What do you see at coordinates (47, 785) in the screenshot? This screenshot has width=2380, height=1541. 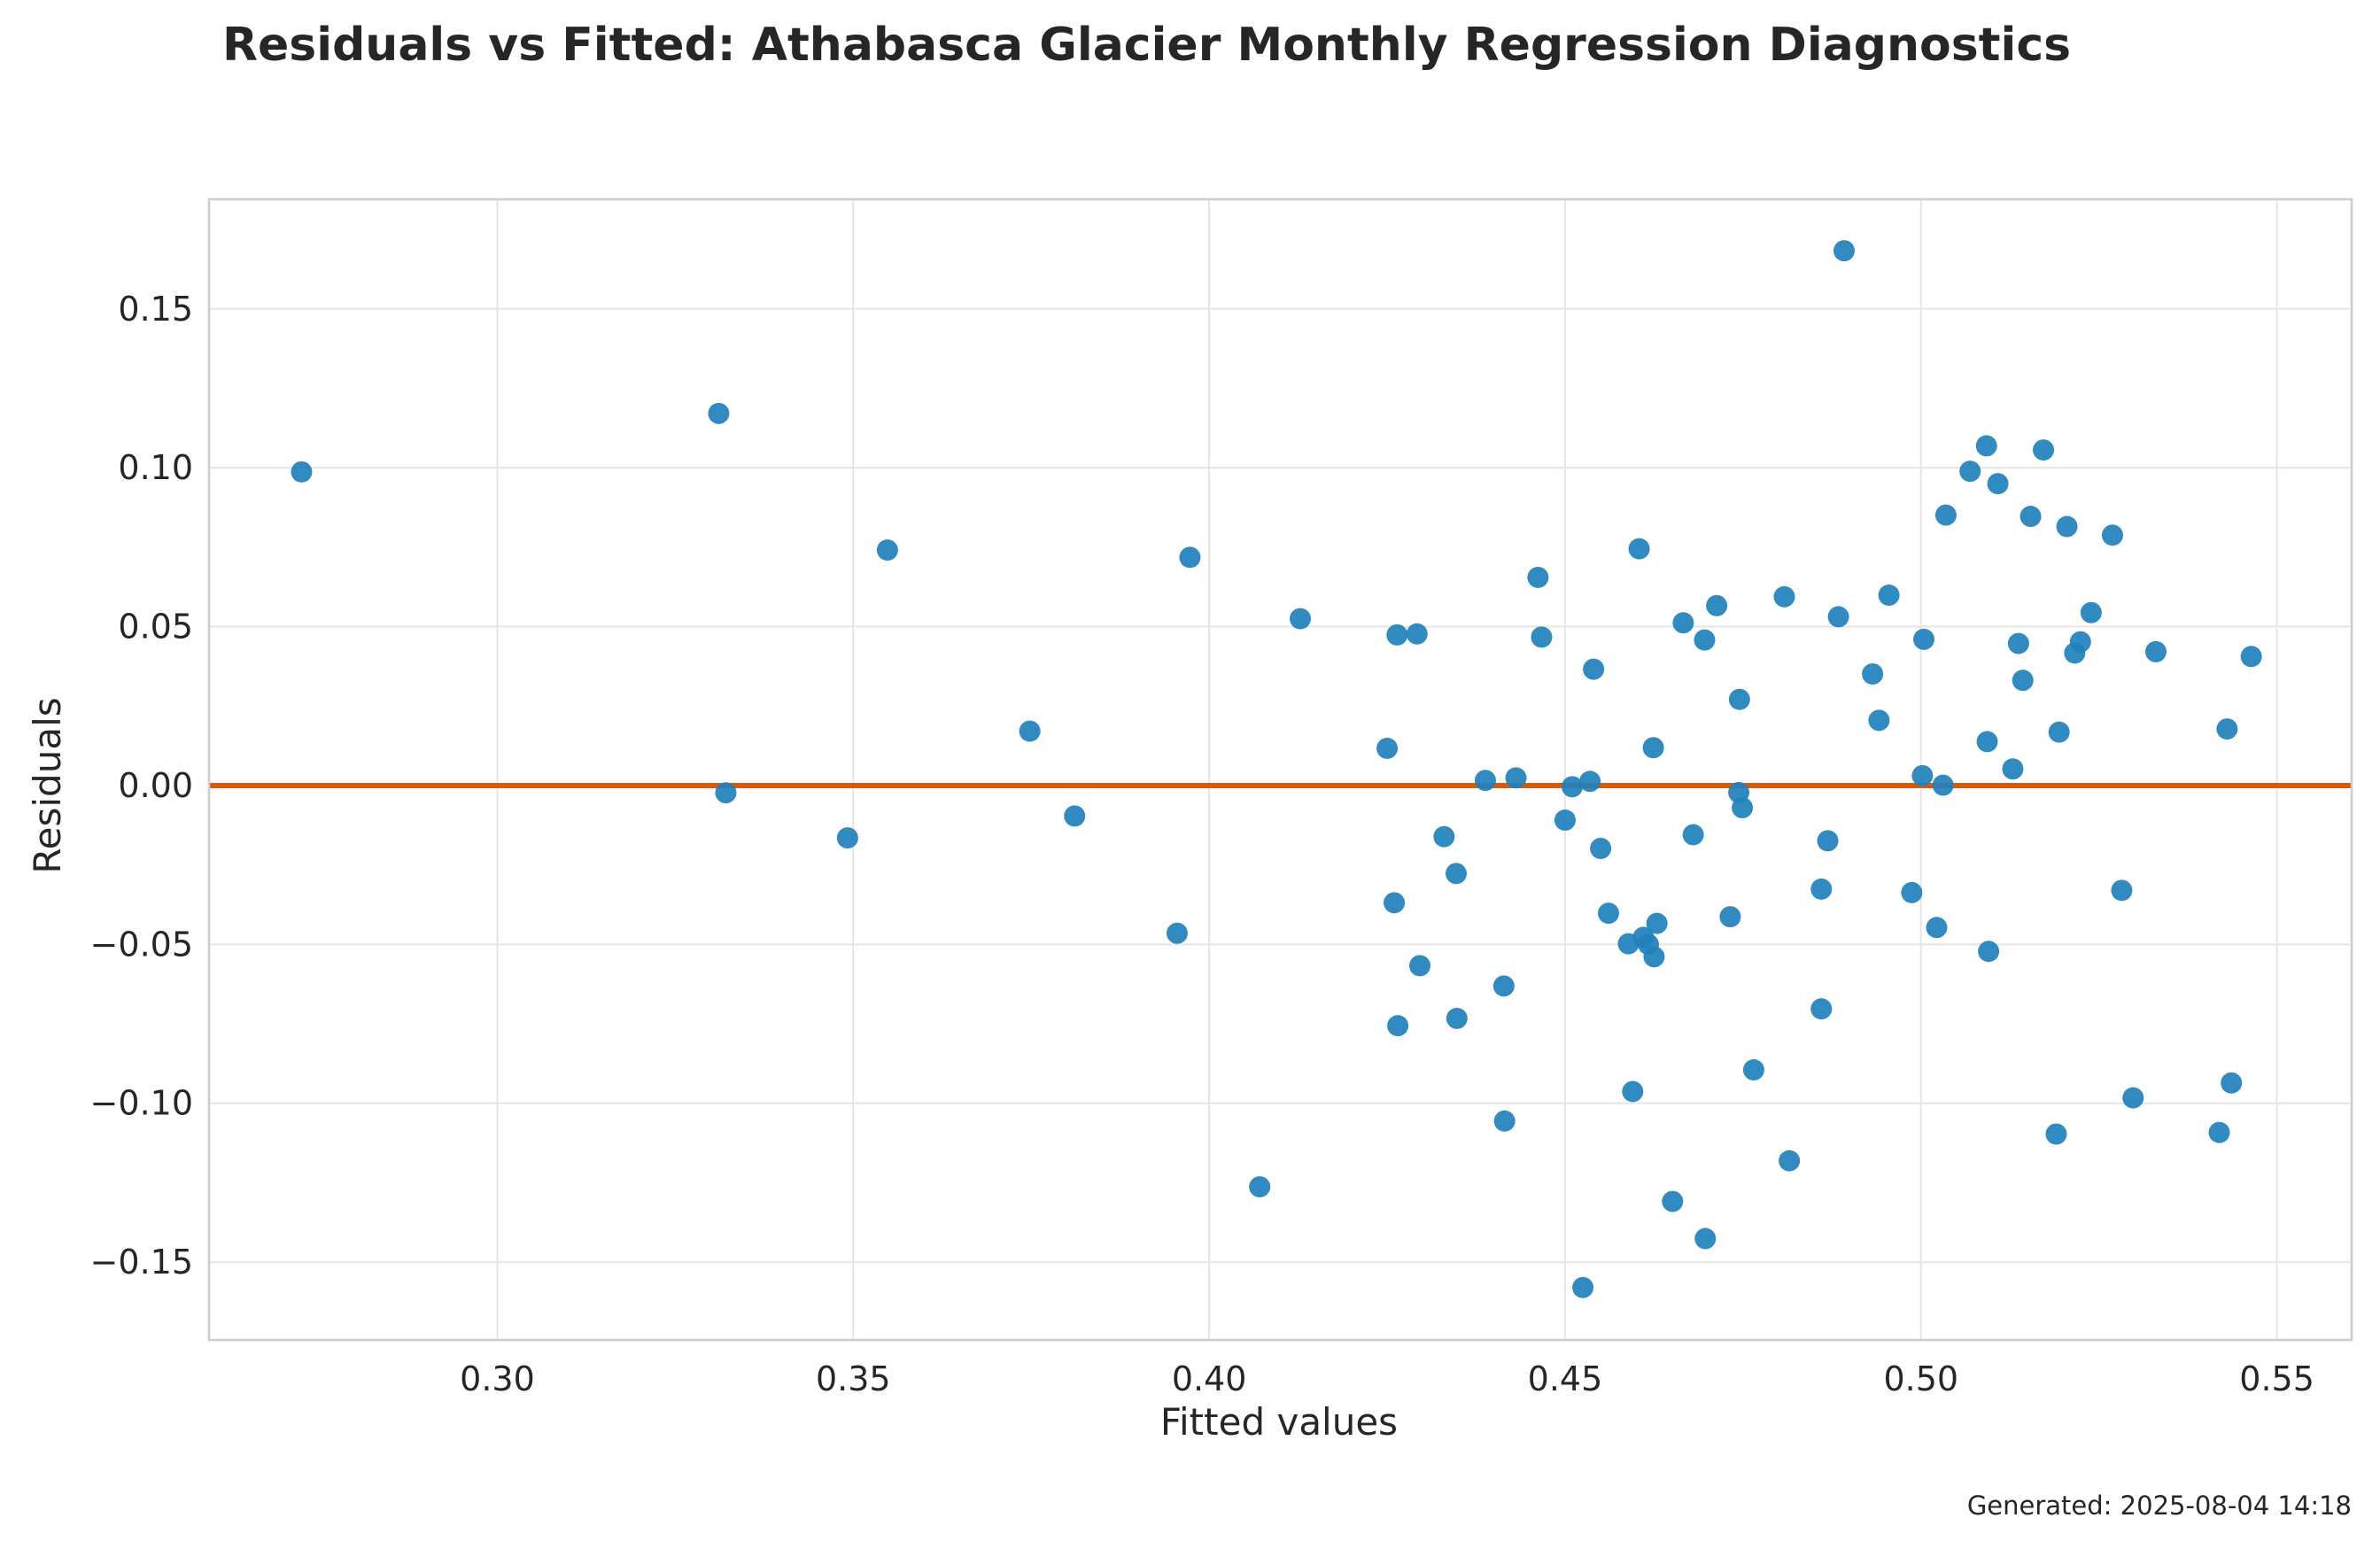 I see `y-axis-label: Residuals` at bounding box center [47, 785].